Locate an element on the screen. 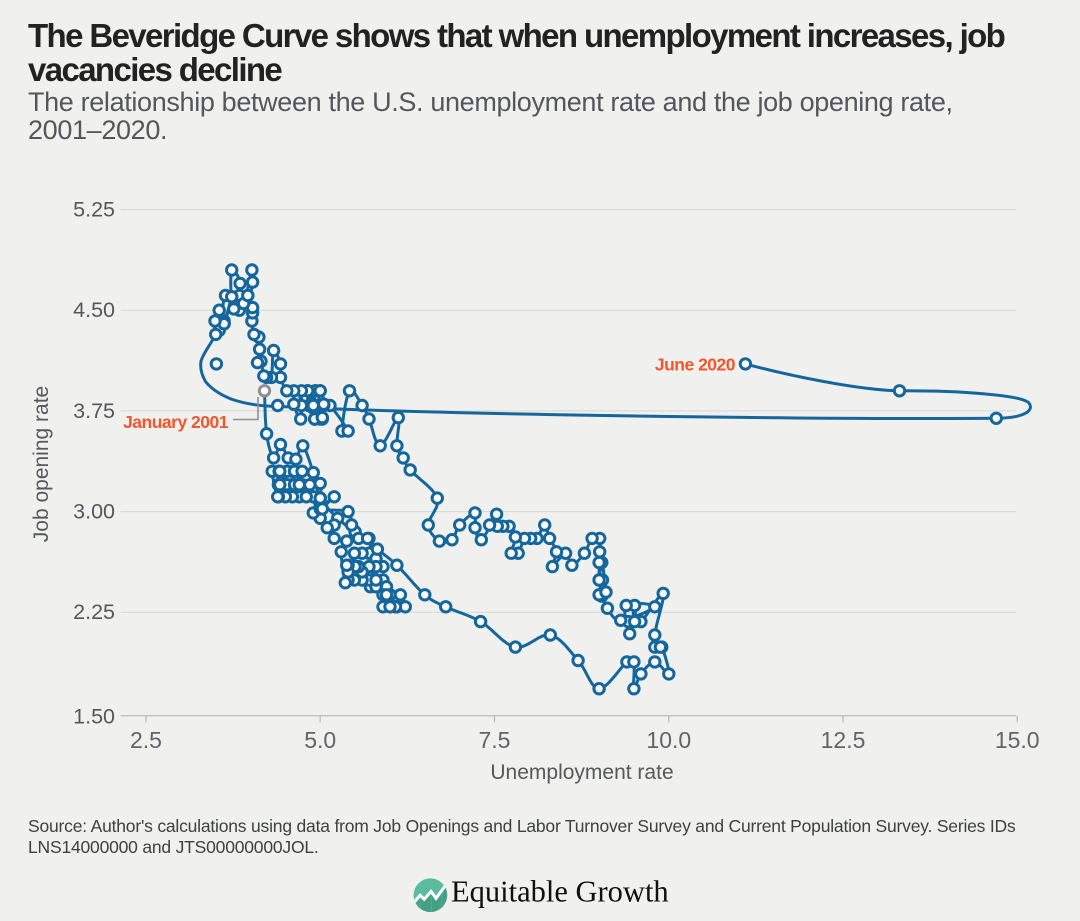  svg-text: 2.5 is located at coordinates (146, 740).